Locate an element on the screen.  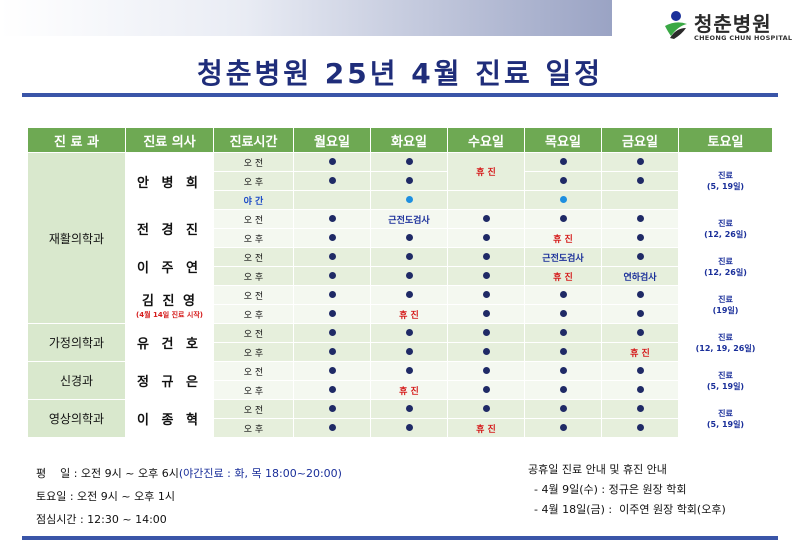
page-title: 청춘병원 25년 4월 진료 일정 is located at coordinates (400, 73).